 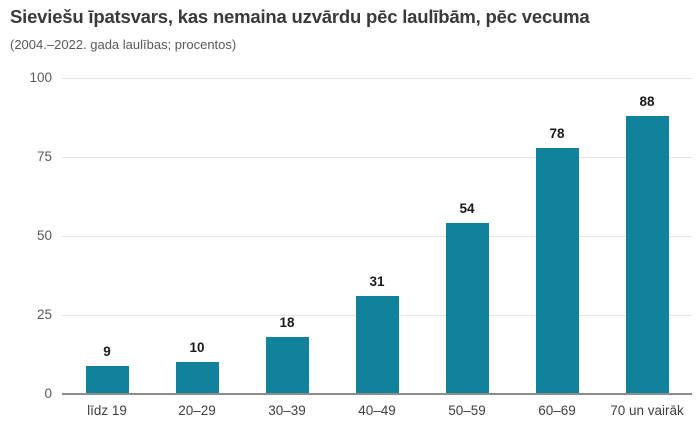 I want to click on x-axis-label: 40–49, so click(x=377, y=410).